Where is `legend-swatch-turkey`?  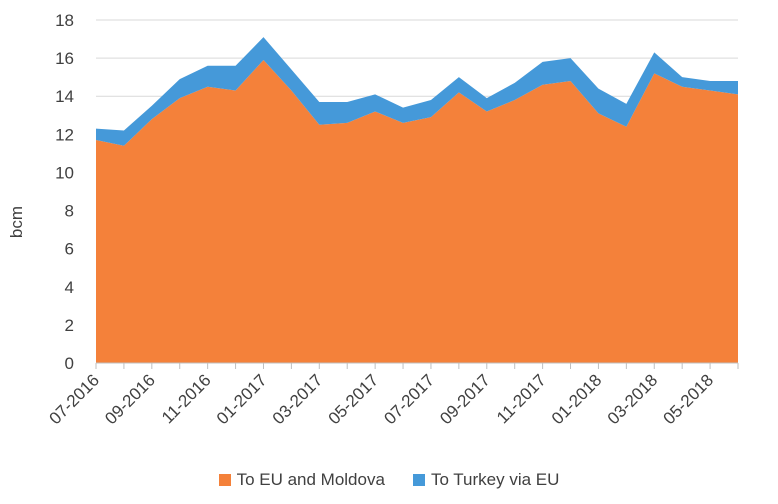 legend-swatch-turkey is located at coordinates (418, 480).